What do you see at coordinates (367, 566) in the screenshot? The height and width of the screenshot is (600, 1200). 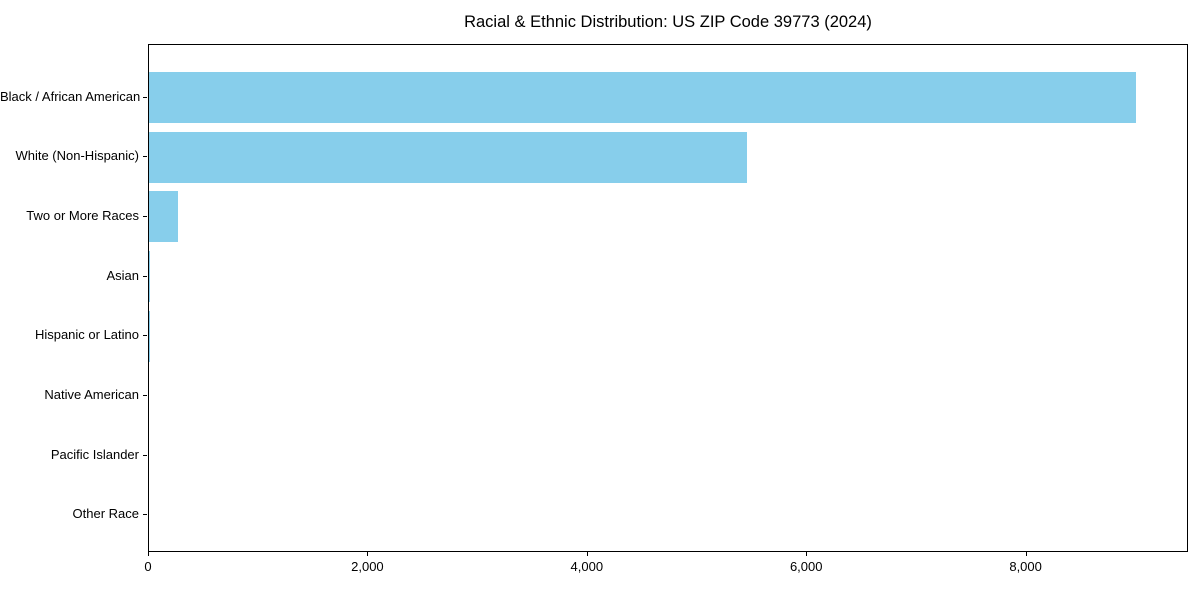 I see `x-tick-label-2000: 2,000` at bounding box center [367, 566].